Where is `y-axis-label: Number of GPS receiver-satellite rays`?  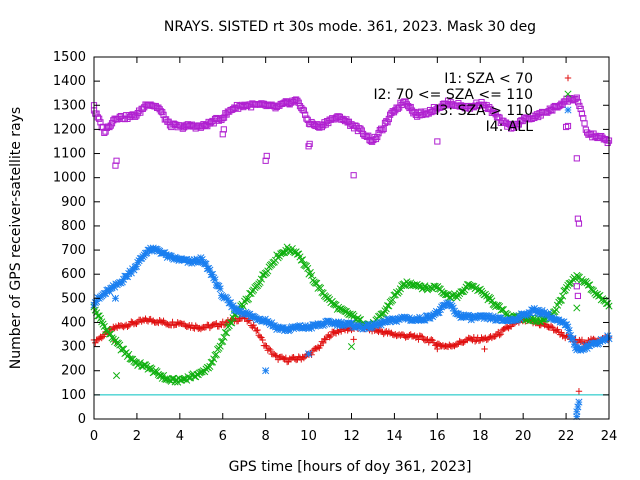
y-axis-label: Number of GPS receiver-satellite rays is located at coordinates (16, 238).